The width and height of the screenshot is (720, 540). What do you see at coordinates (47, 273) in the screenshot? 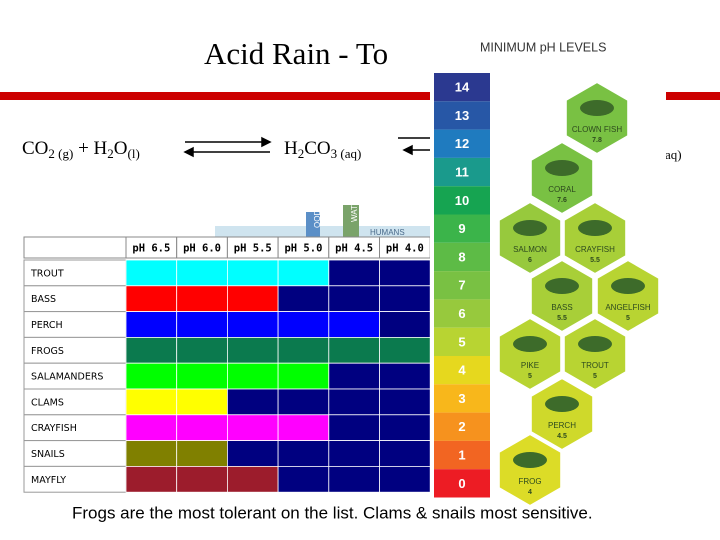
I see `row-name: TROUT` at bounding box center [47, 273].